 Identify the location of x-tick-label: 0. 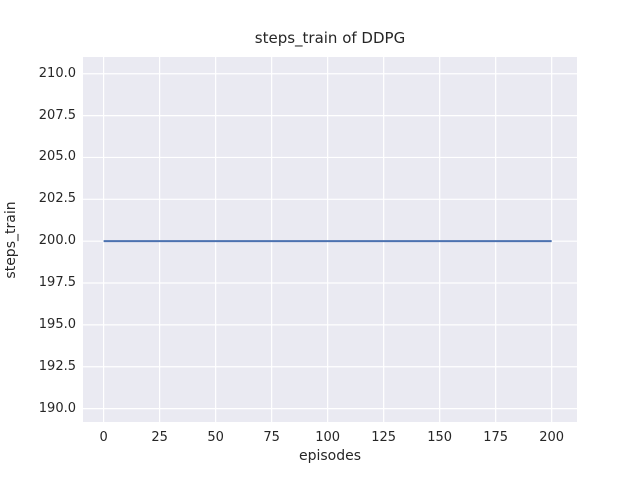
(103, 437).